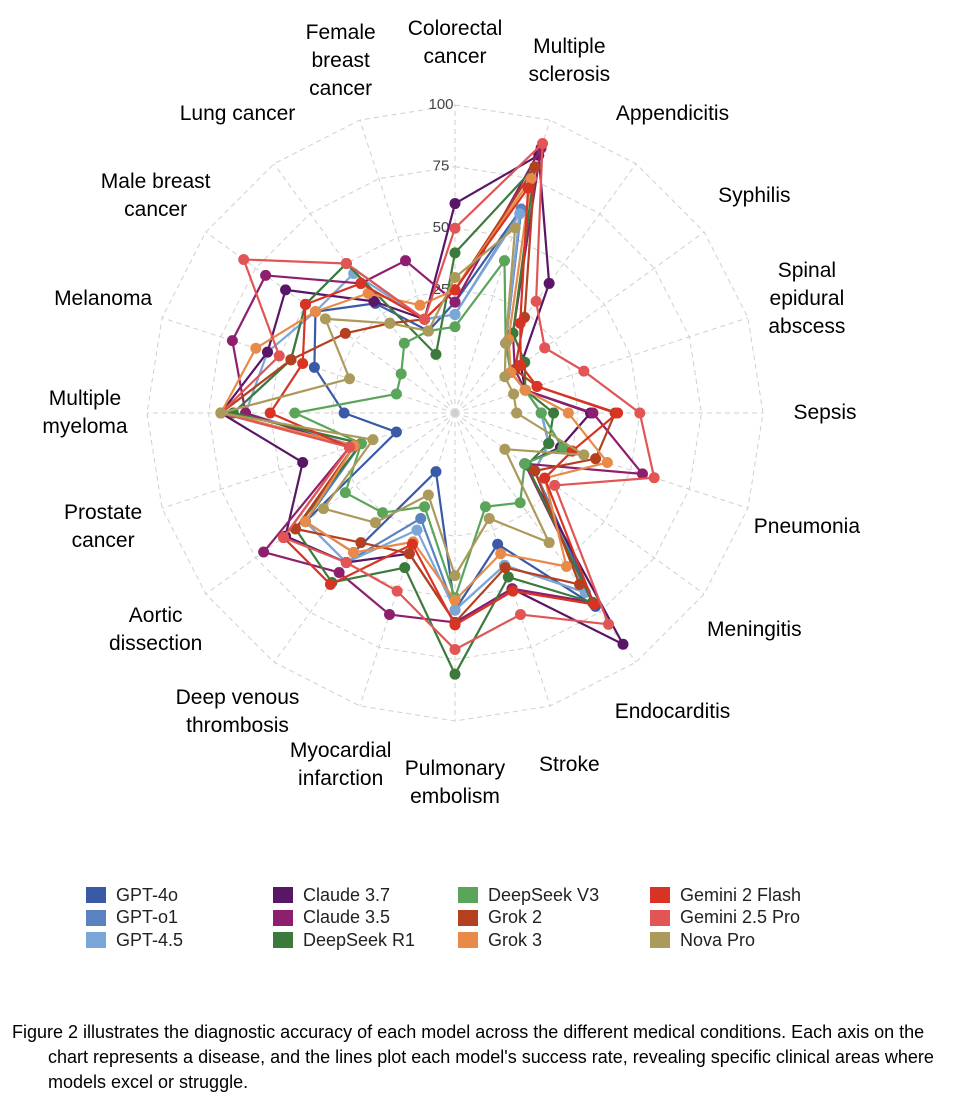 The height and width of the screenshot is (1116, 972). Describe the element at coordinates (718, 939) in the screenshot. I see `legend-label: Nova Pro` at that location.